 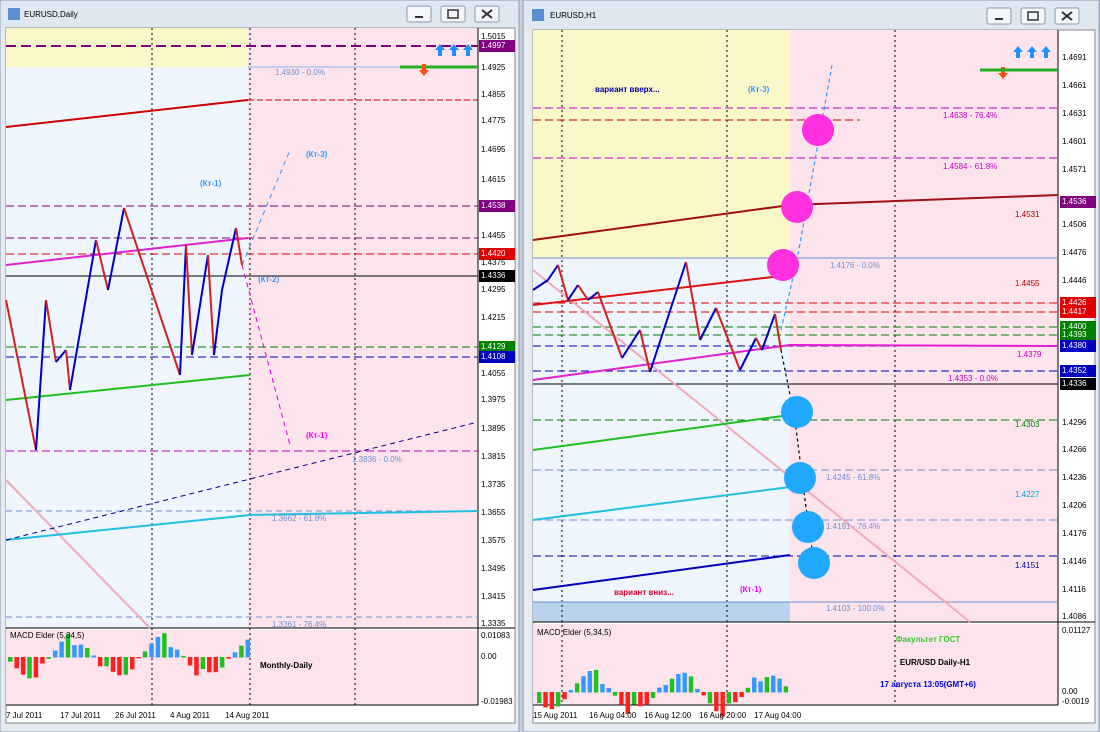 I want to click on annotation: 1.4245 - 61.8%, so click(x=853, y=477).